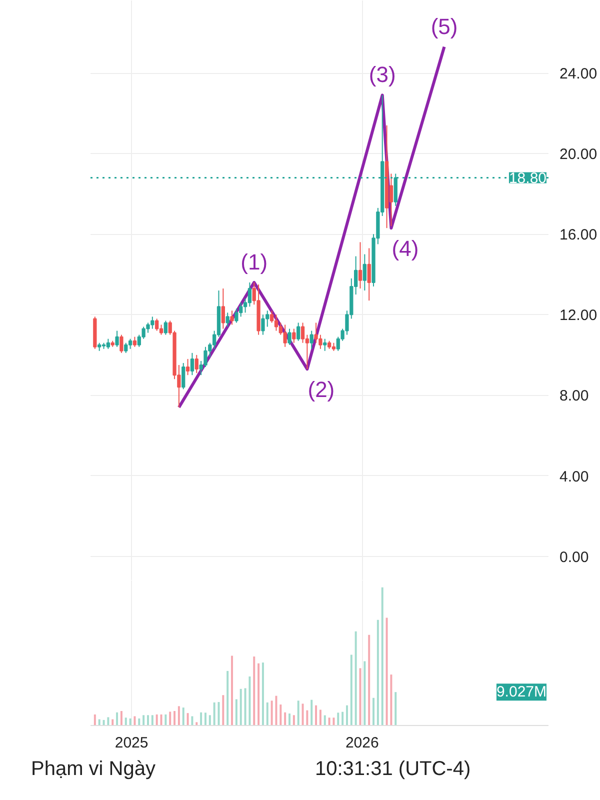 This screenshot has width=600, height=800. What do you see at coordinates (444, 26) in the screenshot?
I see `annotation: (5)` at bounding box center [444, 26].